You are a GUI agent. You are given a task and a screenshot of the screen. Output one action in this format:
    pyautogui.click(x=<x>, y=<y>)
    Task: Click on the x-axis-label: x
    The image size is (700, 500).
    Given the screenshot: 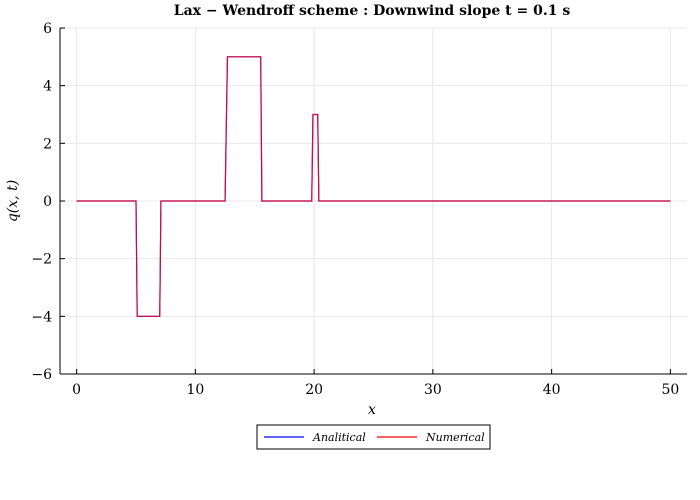 What is the action you would take?
    pyautogui.click(x=372, y=410)
    